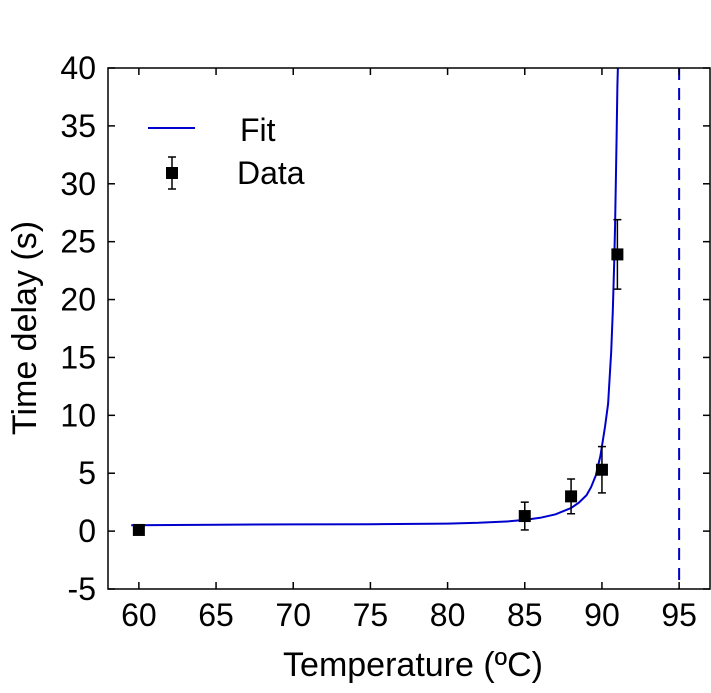 The width and height of the screenshot is (711, 693). Describe the element at coordinates (25, 328) in the screenshot. I see `y-axis-title: Time delay (s)` at that location.